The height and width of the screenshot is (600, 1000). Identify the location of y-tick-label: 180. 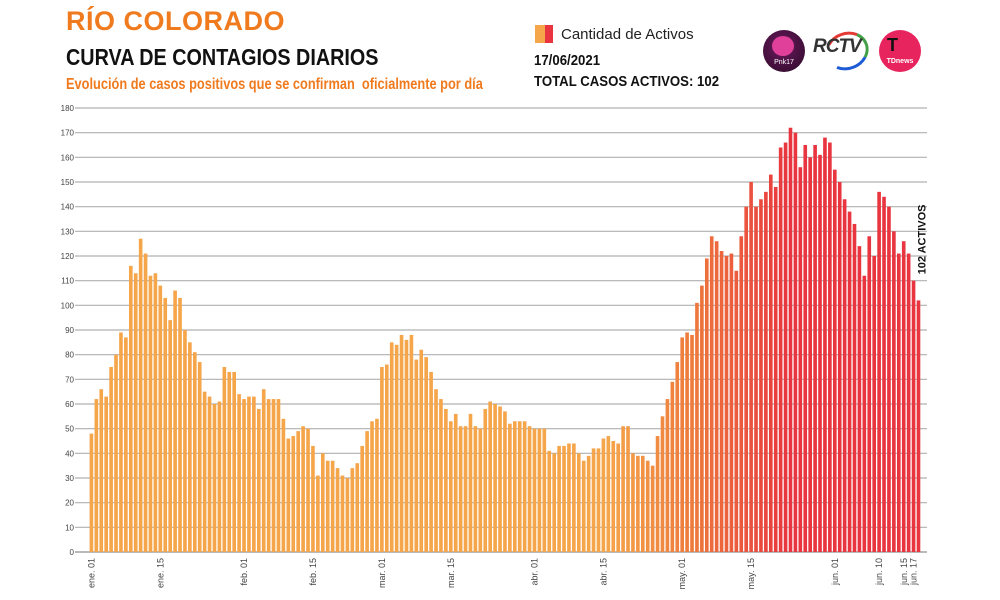
(68, 108).